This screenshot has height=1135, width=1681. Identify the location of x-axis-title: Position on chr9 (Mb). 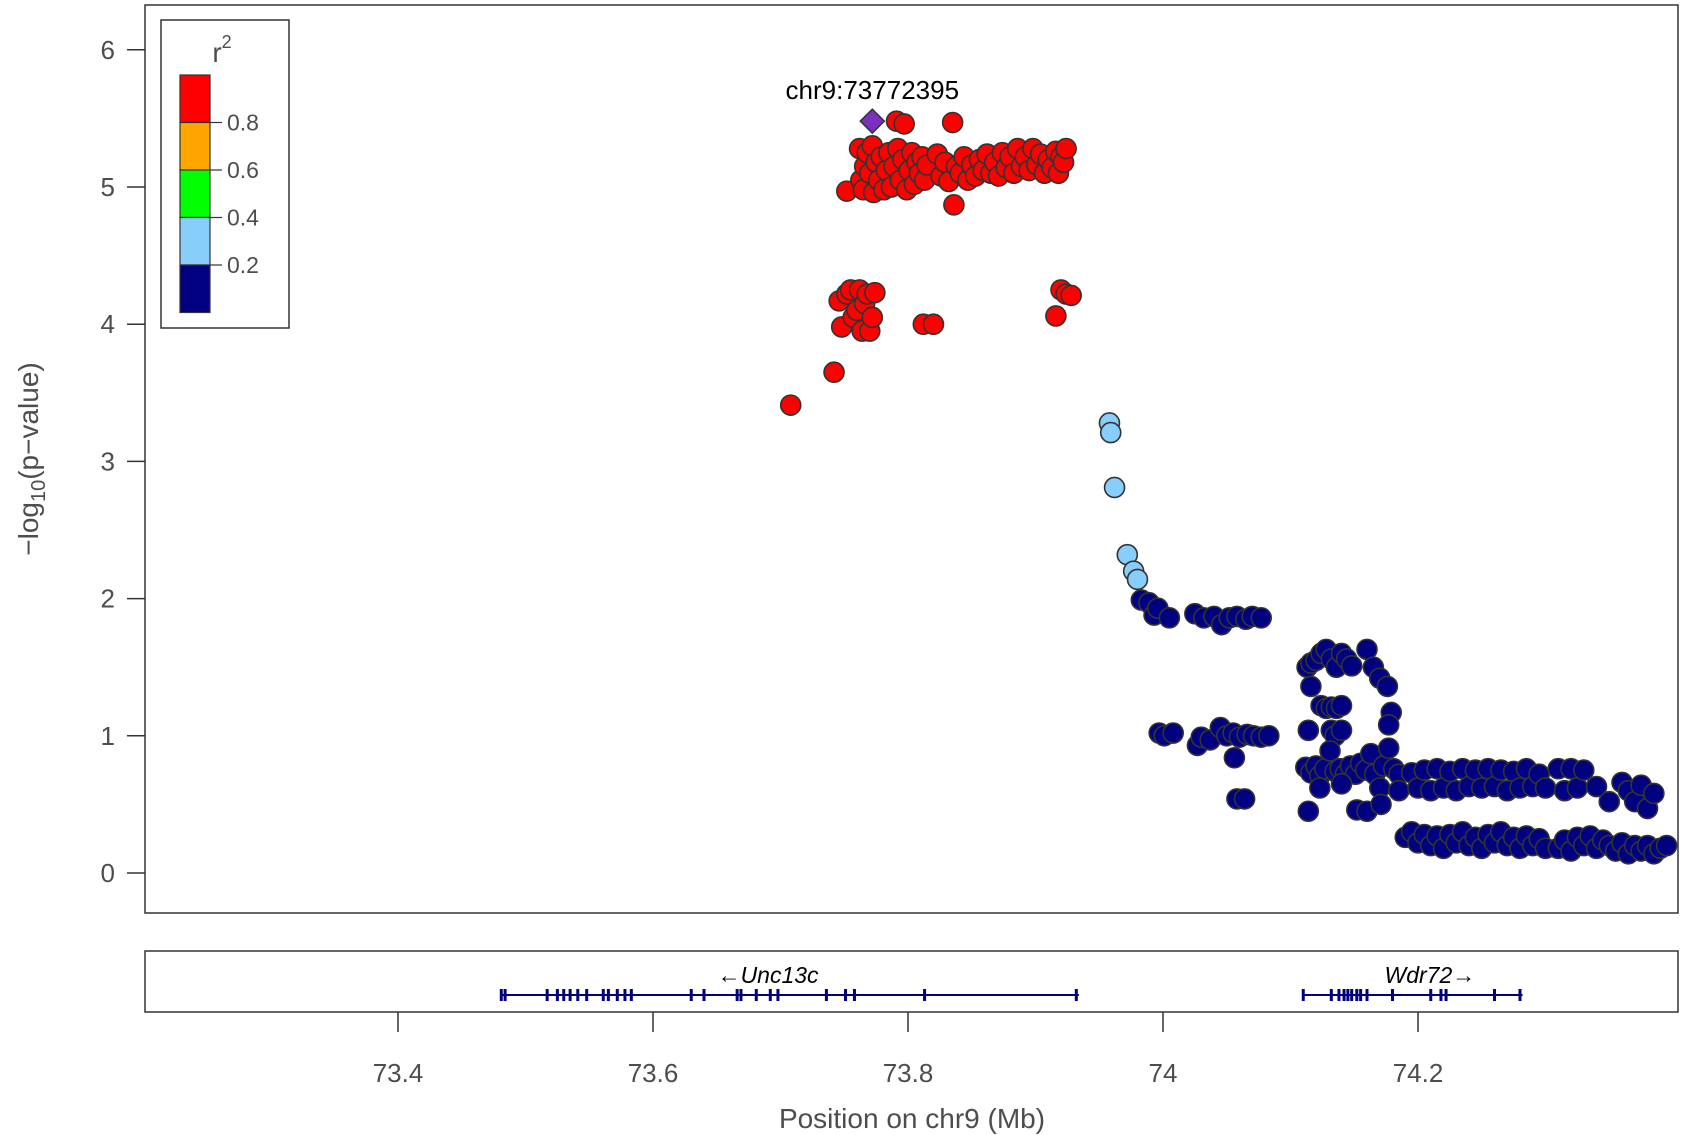
(912, 1118).